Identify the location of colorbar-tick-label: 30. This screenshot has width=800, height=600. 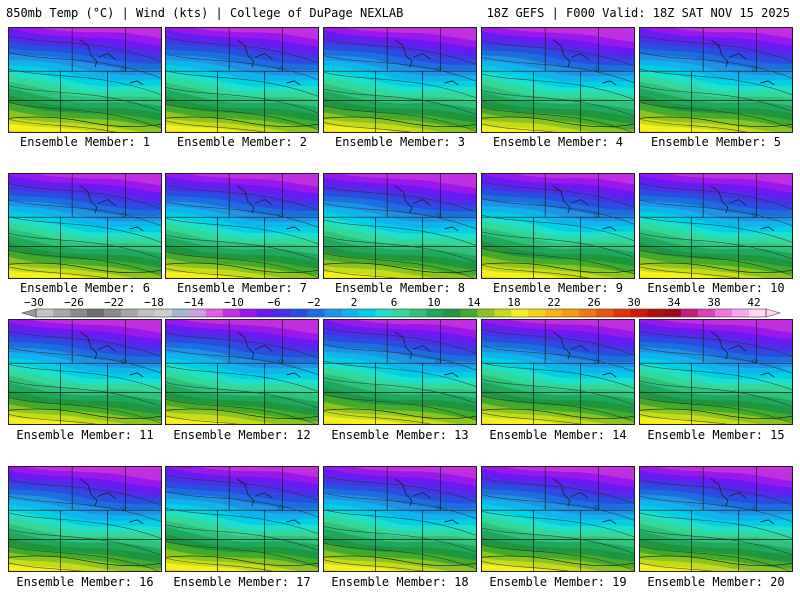
(633, 302).